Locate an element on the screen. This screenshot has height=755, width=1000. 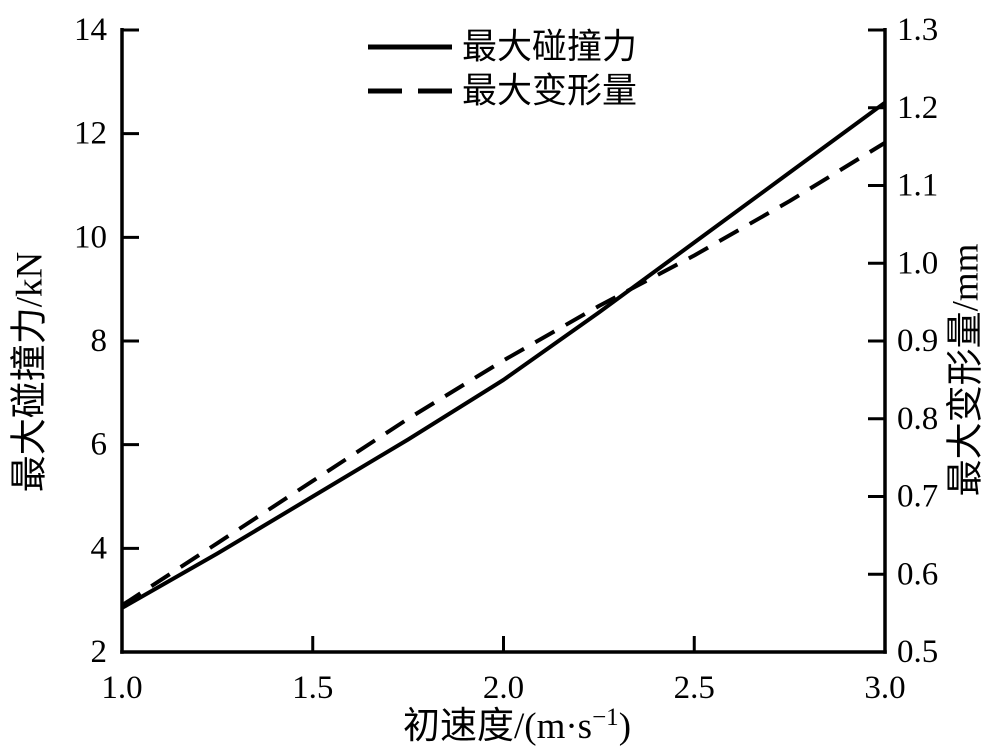
left-axis-tick-label: 8 is located at coordinates (99, 341).